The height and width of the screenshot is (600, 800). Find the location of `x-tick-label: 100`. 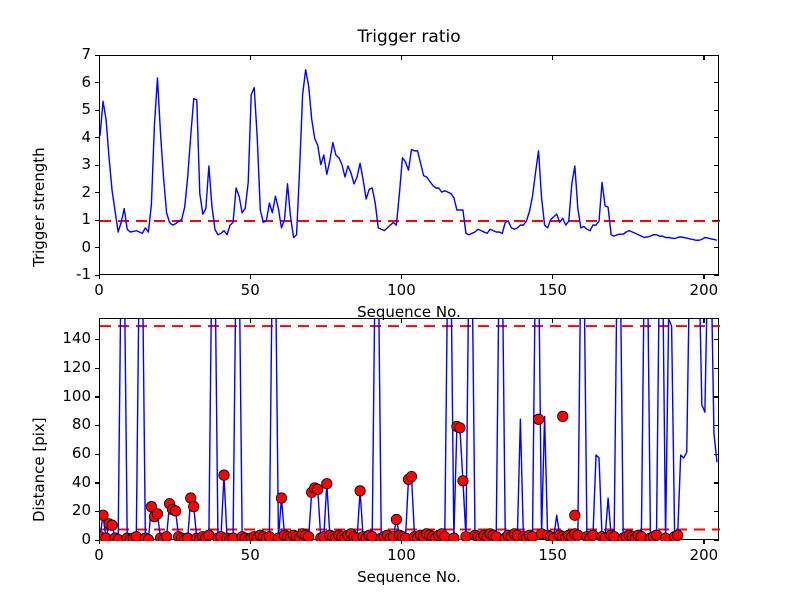

x-tick-label: 100 is located at coordinates (401, 290).